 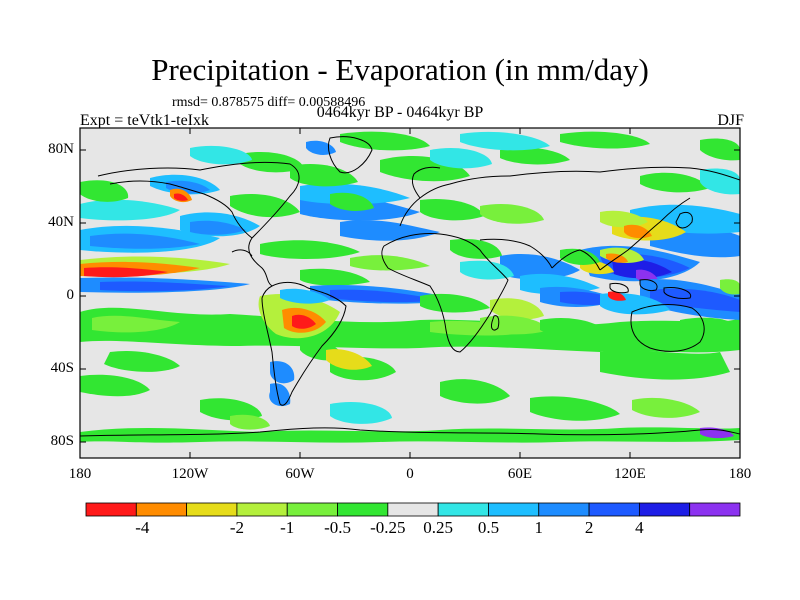 I want to click on colorbar-label: 0.25, so click(x=438, y=527).